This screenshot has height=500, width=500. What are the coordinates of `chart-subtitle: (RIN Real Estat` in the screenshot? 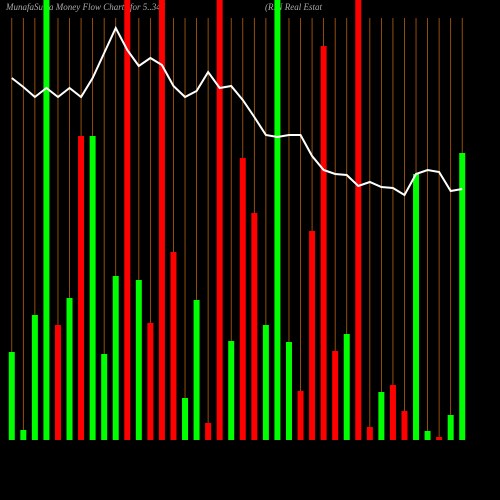 It's located at (293, 7).